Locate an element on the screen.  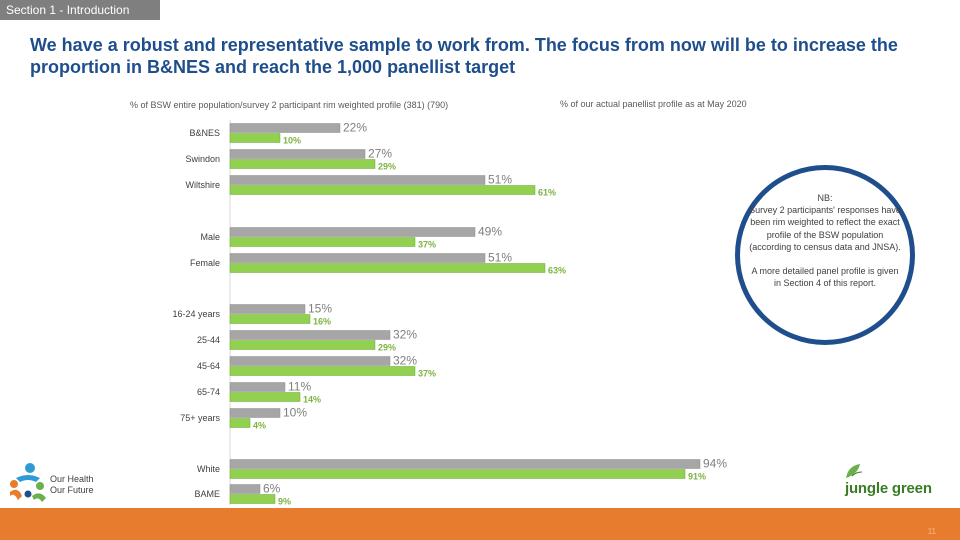
category-label: Male is located at coordinates (210, 237).